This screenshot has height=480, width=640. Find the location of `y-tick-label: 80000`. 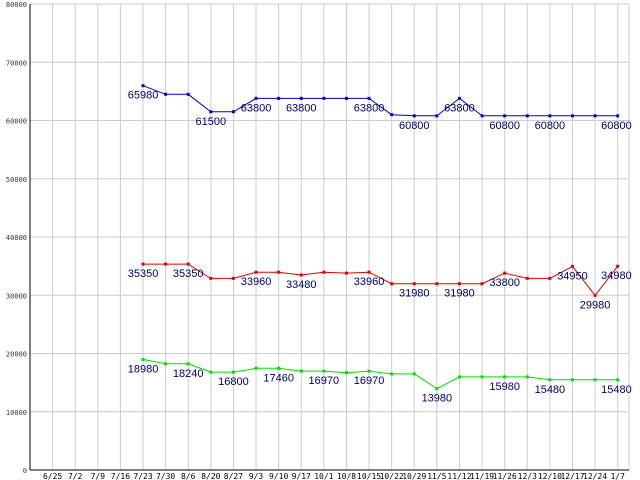

y-tick-label: 80000 is located at coordinates (16, 5).